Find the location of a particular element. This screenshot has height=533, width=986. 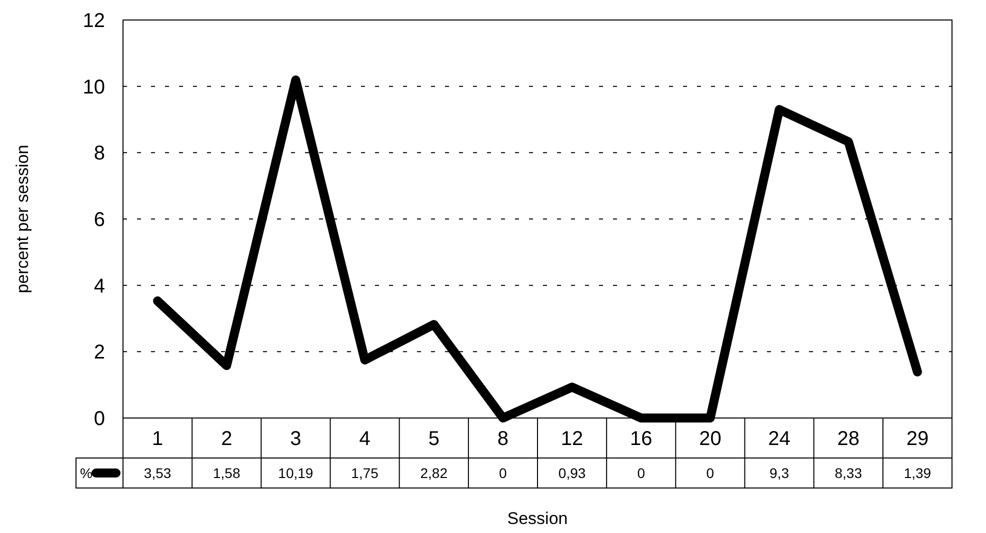

legend-label: % is located at coordinates (86, 472).